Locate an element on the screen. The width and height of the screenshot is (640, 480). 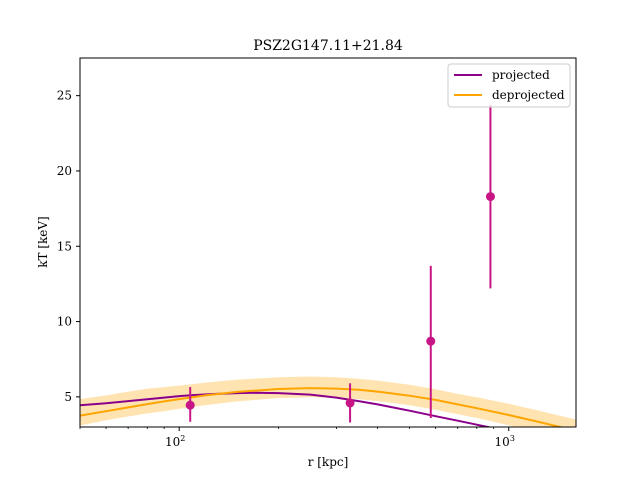
y-tick-label: 25 is located at coordinates (64, 96).